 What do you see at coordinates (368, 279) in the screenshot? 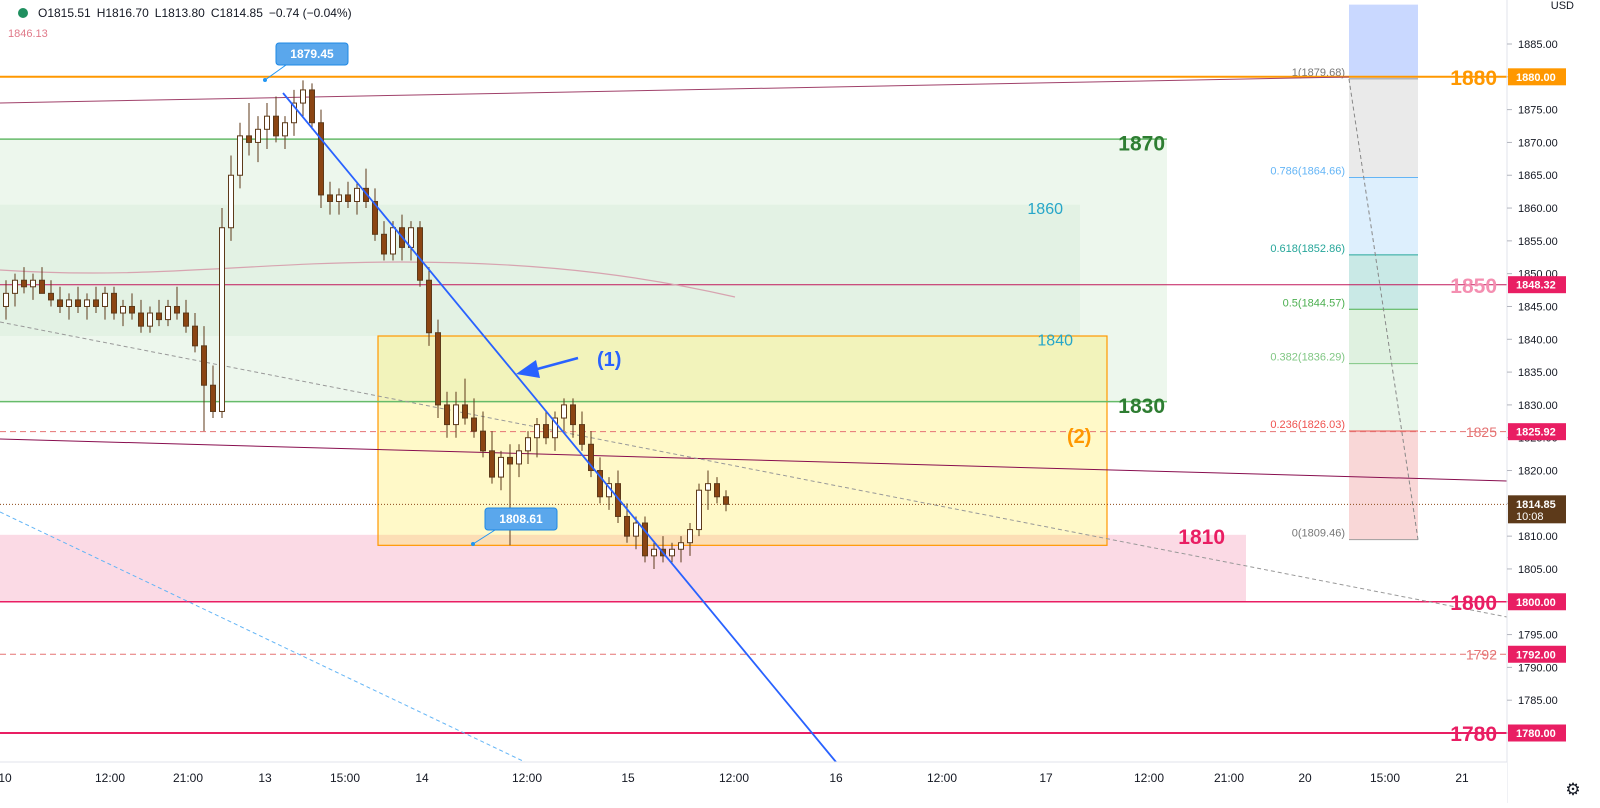
I see `moving-average-line` at bounding box center [368, 279].